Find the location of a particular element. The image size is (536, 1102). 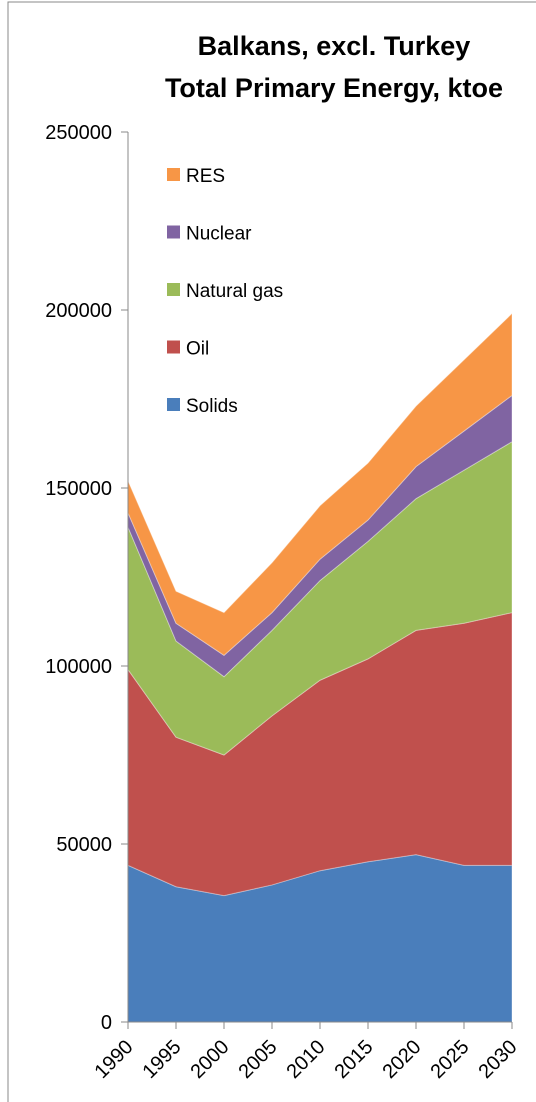

y-tick-label: 150000 is located at coordinates (78, 489).